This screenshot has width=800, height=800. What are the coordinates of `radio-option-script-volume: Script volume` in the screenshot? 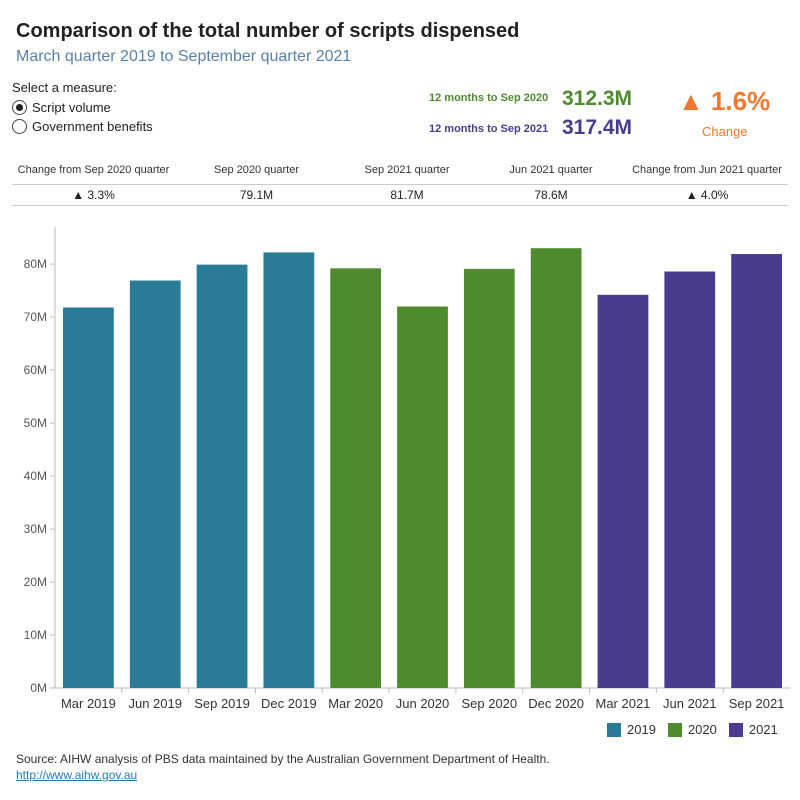 It's located at (82, 107).